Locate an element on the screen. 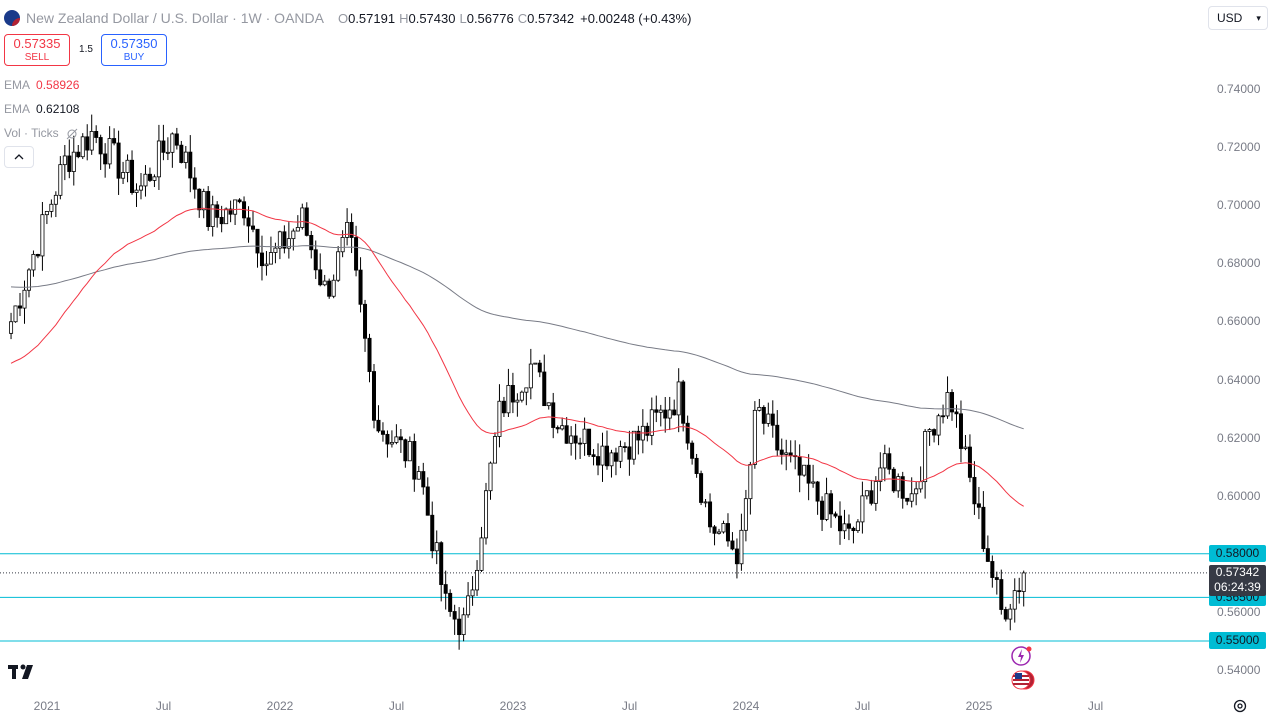 Image resolution: width=1273 pixels, height=718 pixels. price-change: +0.00248 (+0.43%) is located at coordinates (636, 18).